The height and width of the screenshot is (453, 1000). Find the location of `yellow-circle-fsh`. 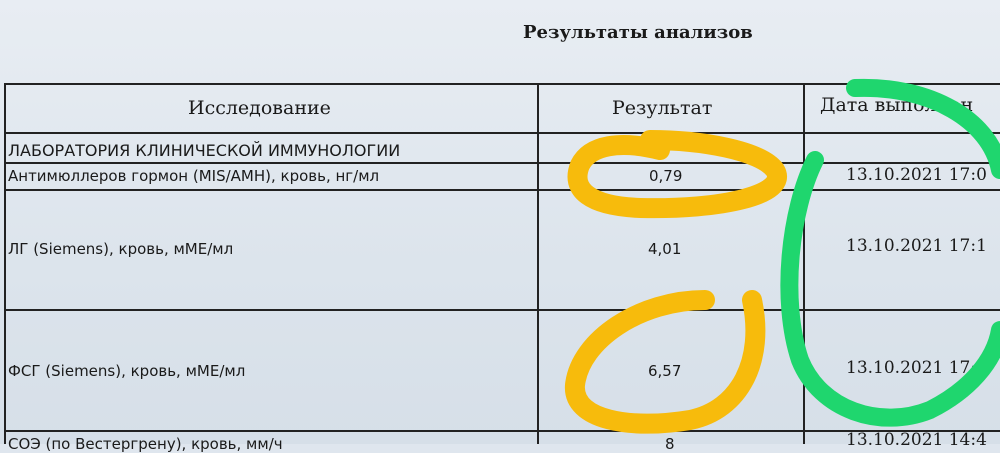

yellow-circle-fsh is located at coordinates (665, 362).